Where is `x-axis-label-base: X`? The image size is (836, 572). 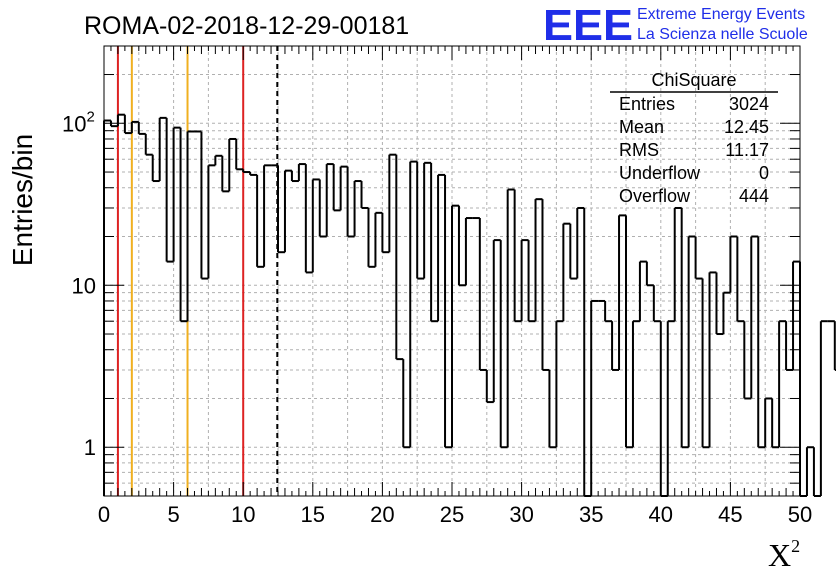
x-axis-label-base: X is located at coordinates (779, 554).